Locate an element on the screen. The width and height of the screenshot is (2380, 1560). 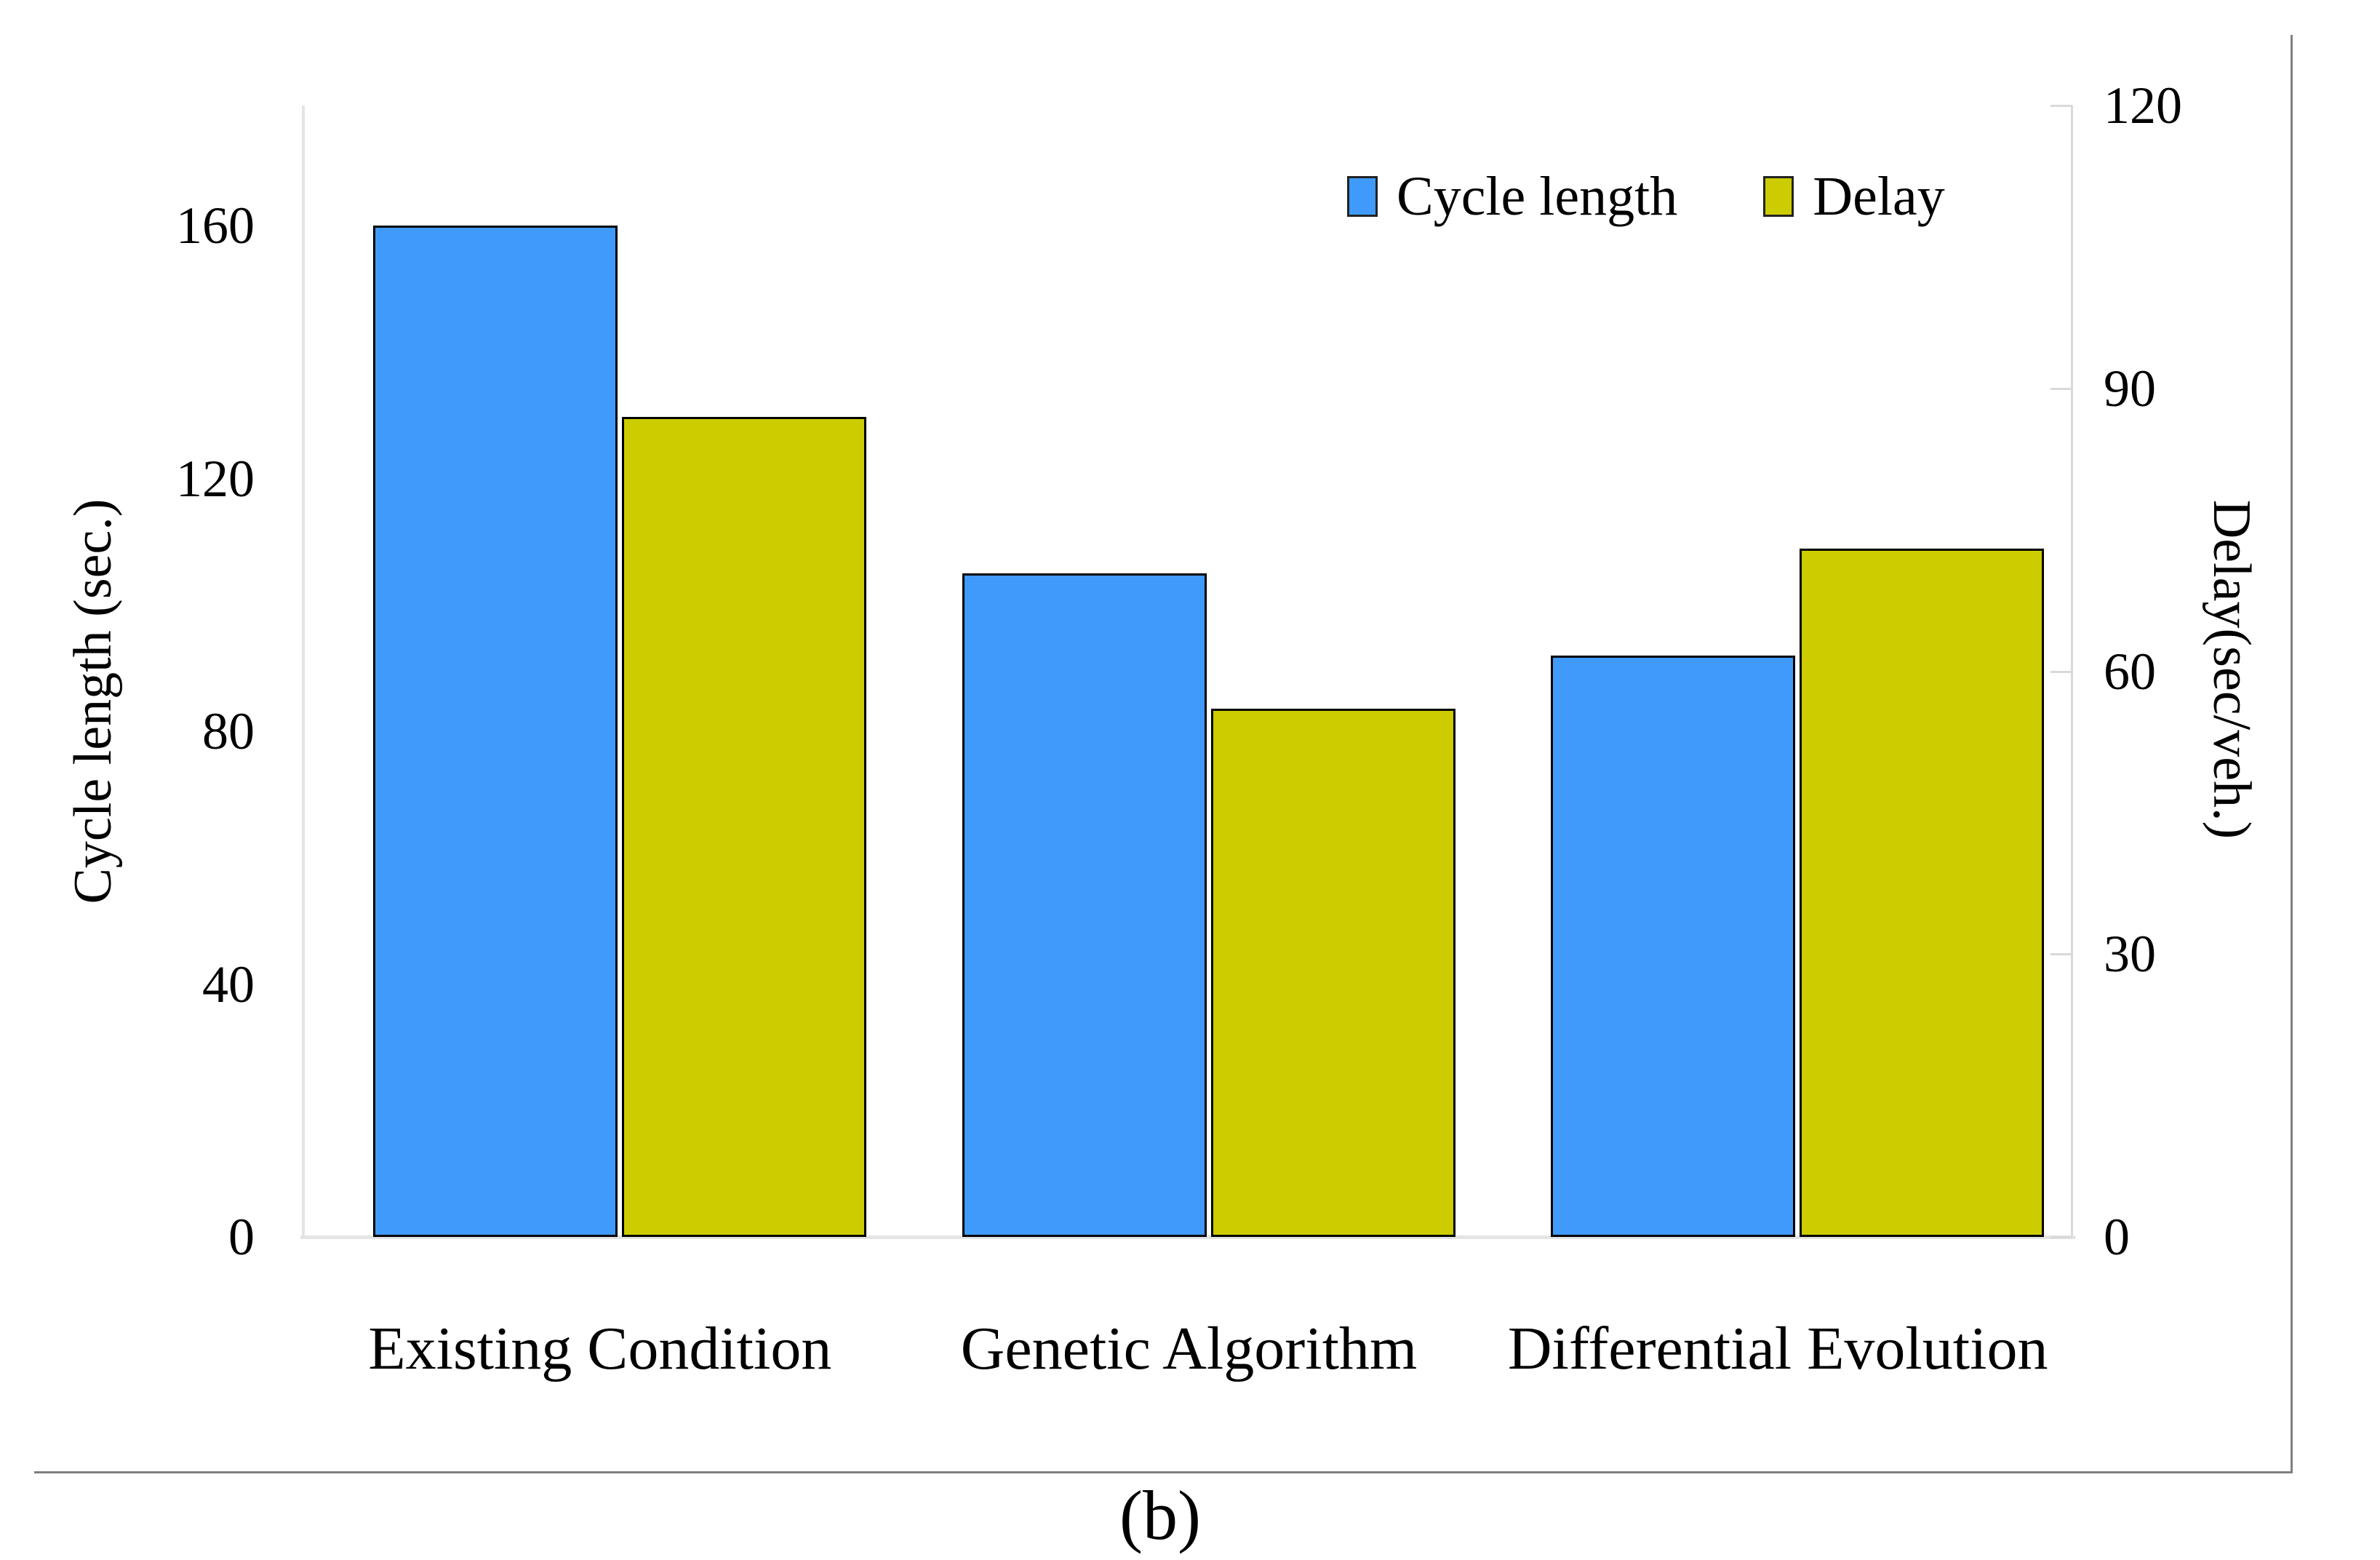
right-axis-tick-label: 120 is located at coordinates (2143, 105).